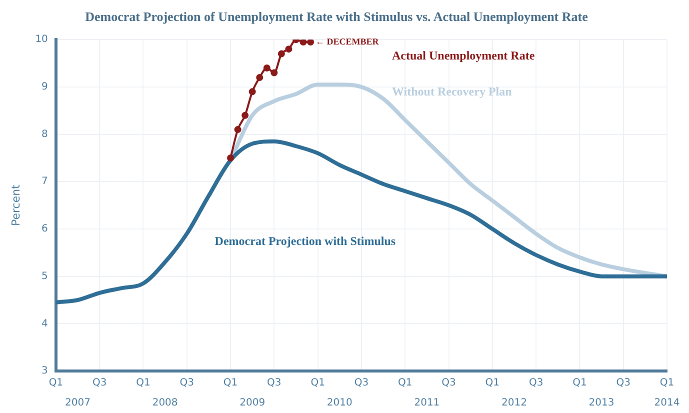 This screenshot has width=689, height=413. I want to click on y-tick-label: 8, so click(45, 134).